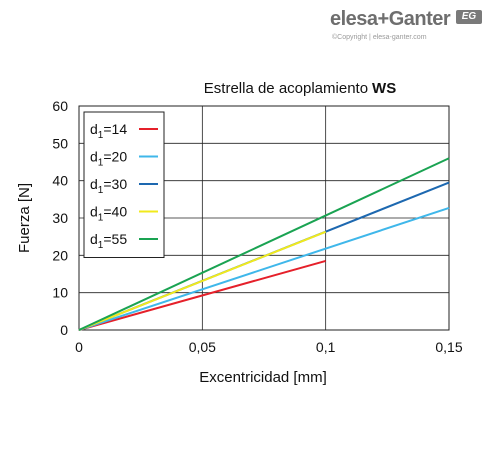 This screenshot has width=488, height=454. What do you see at coordinates (60, 106) in the screenshot?
I see `y-tick-label: 60` at bounding box center [60, 106].